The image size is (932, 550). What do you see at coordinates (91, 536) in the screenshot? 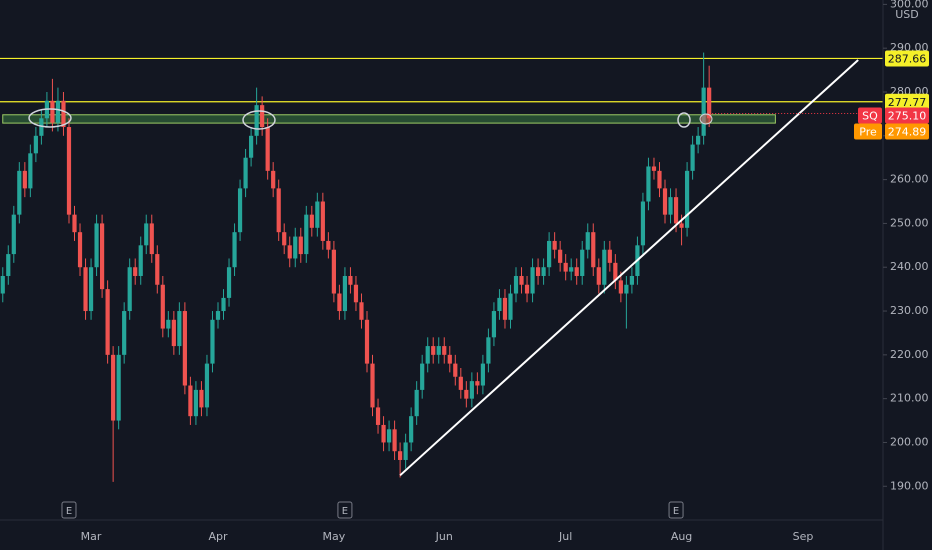
I see `x-tick-label: Mar` at bounding box center [91, 536].